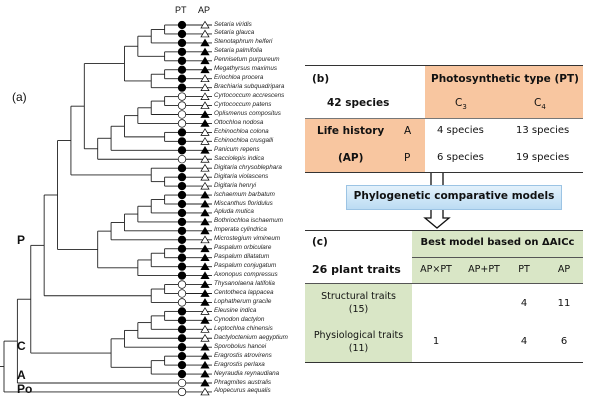 The width and height of the screenshot is (600, 409). What do you see at coordinates (244, 292) in the screenshot?
I see `species-name: Centotheca lappacea` at bounding box center [244, 292].